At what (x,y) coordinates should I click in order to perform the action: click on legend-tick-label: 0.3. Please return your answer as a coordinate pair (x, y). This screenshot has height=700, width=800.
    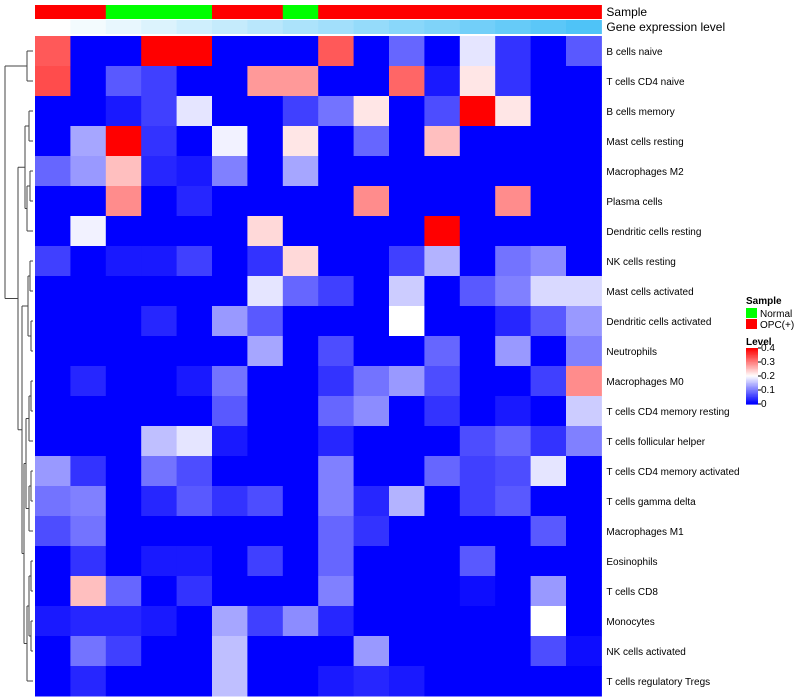
    Looking at the image, I should click on (768, 362).